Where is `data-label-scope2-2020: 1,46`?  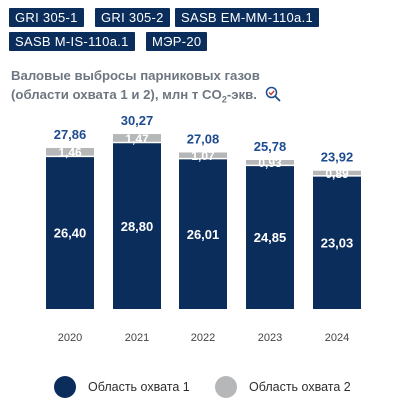 data-label-scope2-2020: 1,46 is located at coordinates (70, 153).